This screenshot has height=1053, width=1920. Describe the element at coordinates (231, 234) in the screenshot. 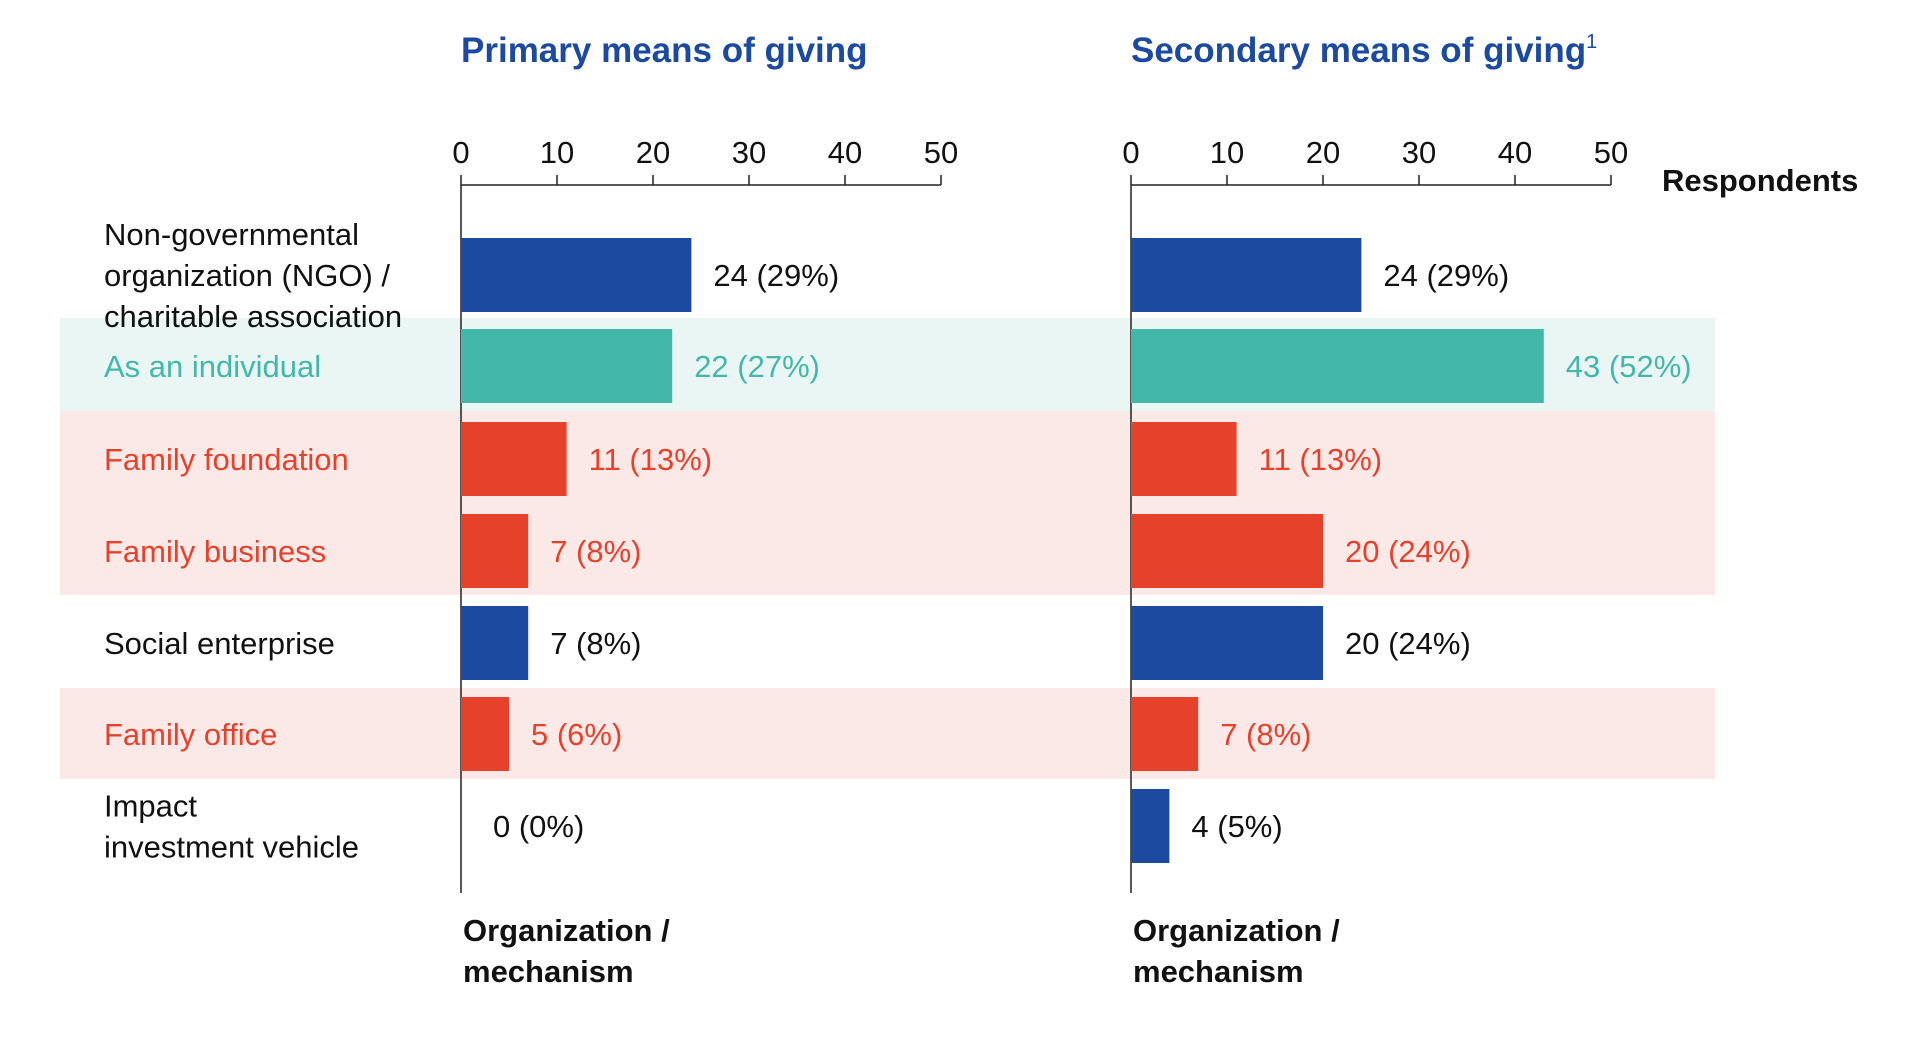

I see `category-label: Non-governmental` at that location.